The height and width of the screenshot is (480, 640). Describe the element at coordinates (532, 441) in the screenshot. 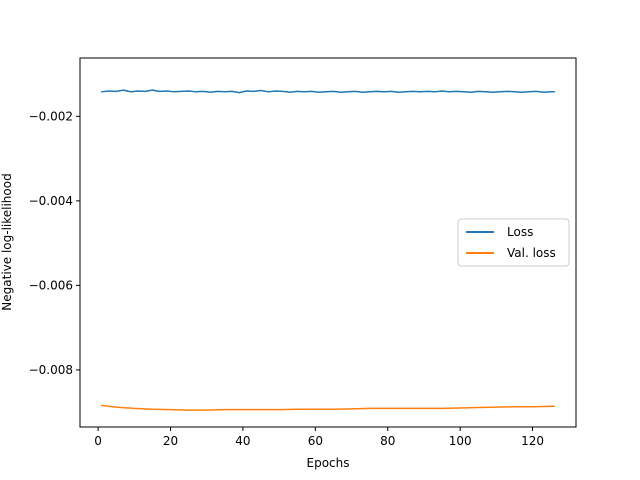

I see `x-tick-label: 120` at that location.